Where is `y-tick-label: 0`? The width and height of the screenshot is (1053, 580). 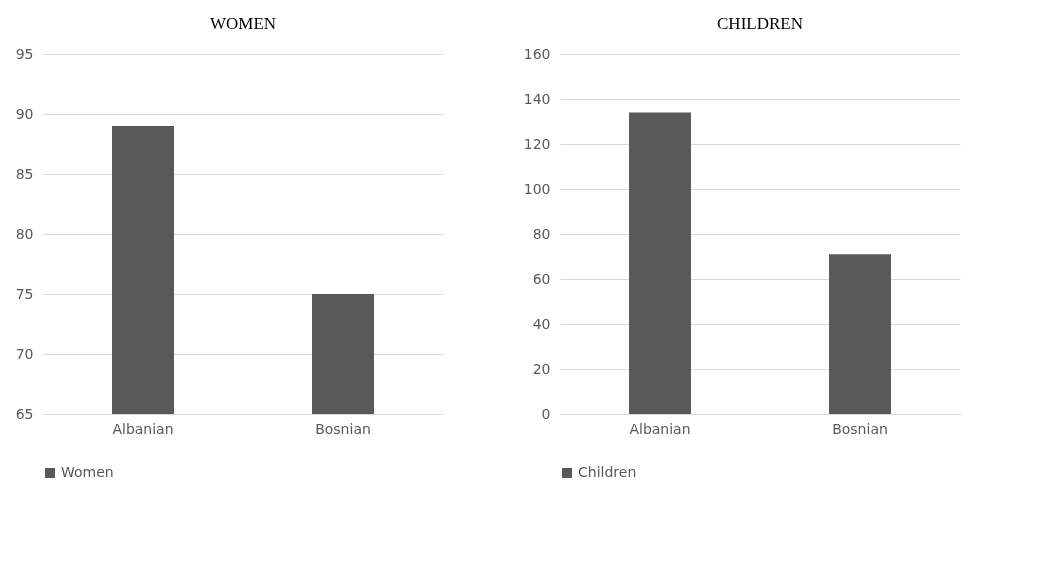 y-tick-label: 0 is located at coordinates (546, 413).